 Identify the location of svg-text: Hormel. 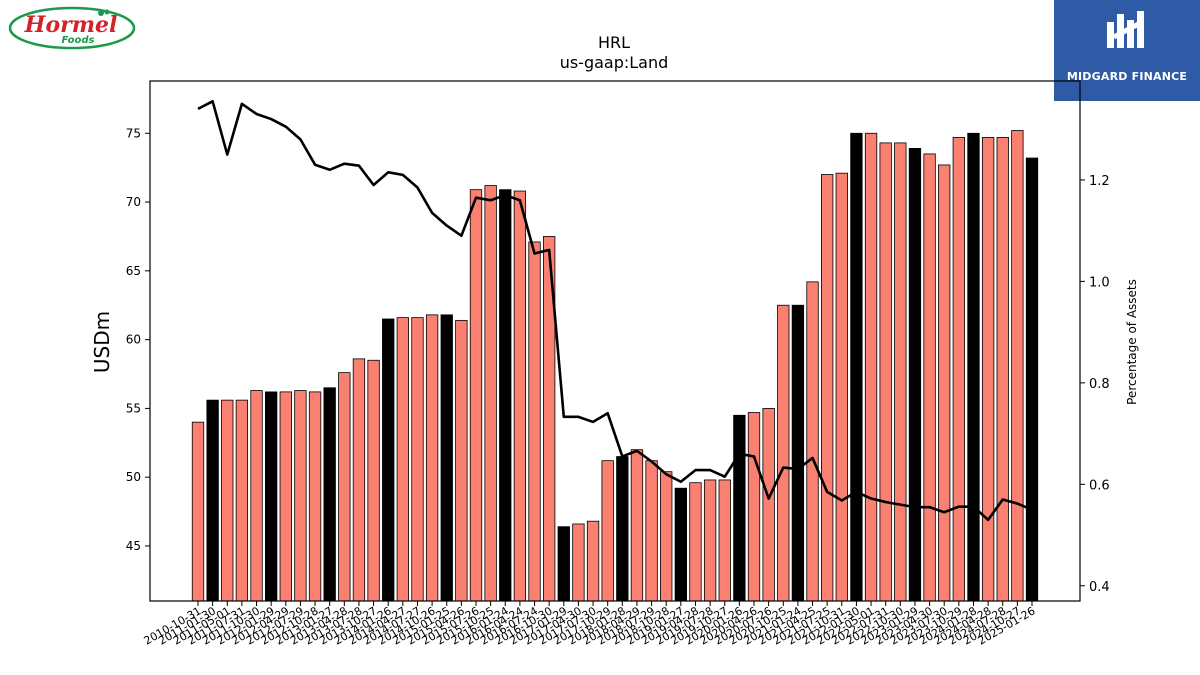
(71, 25).